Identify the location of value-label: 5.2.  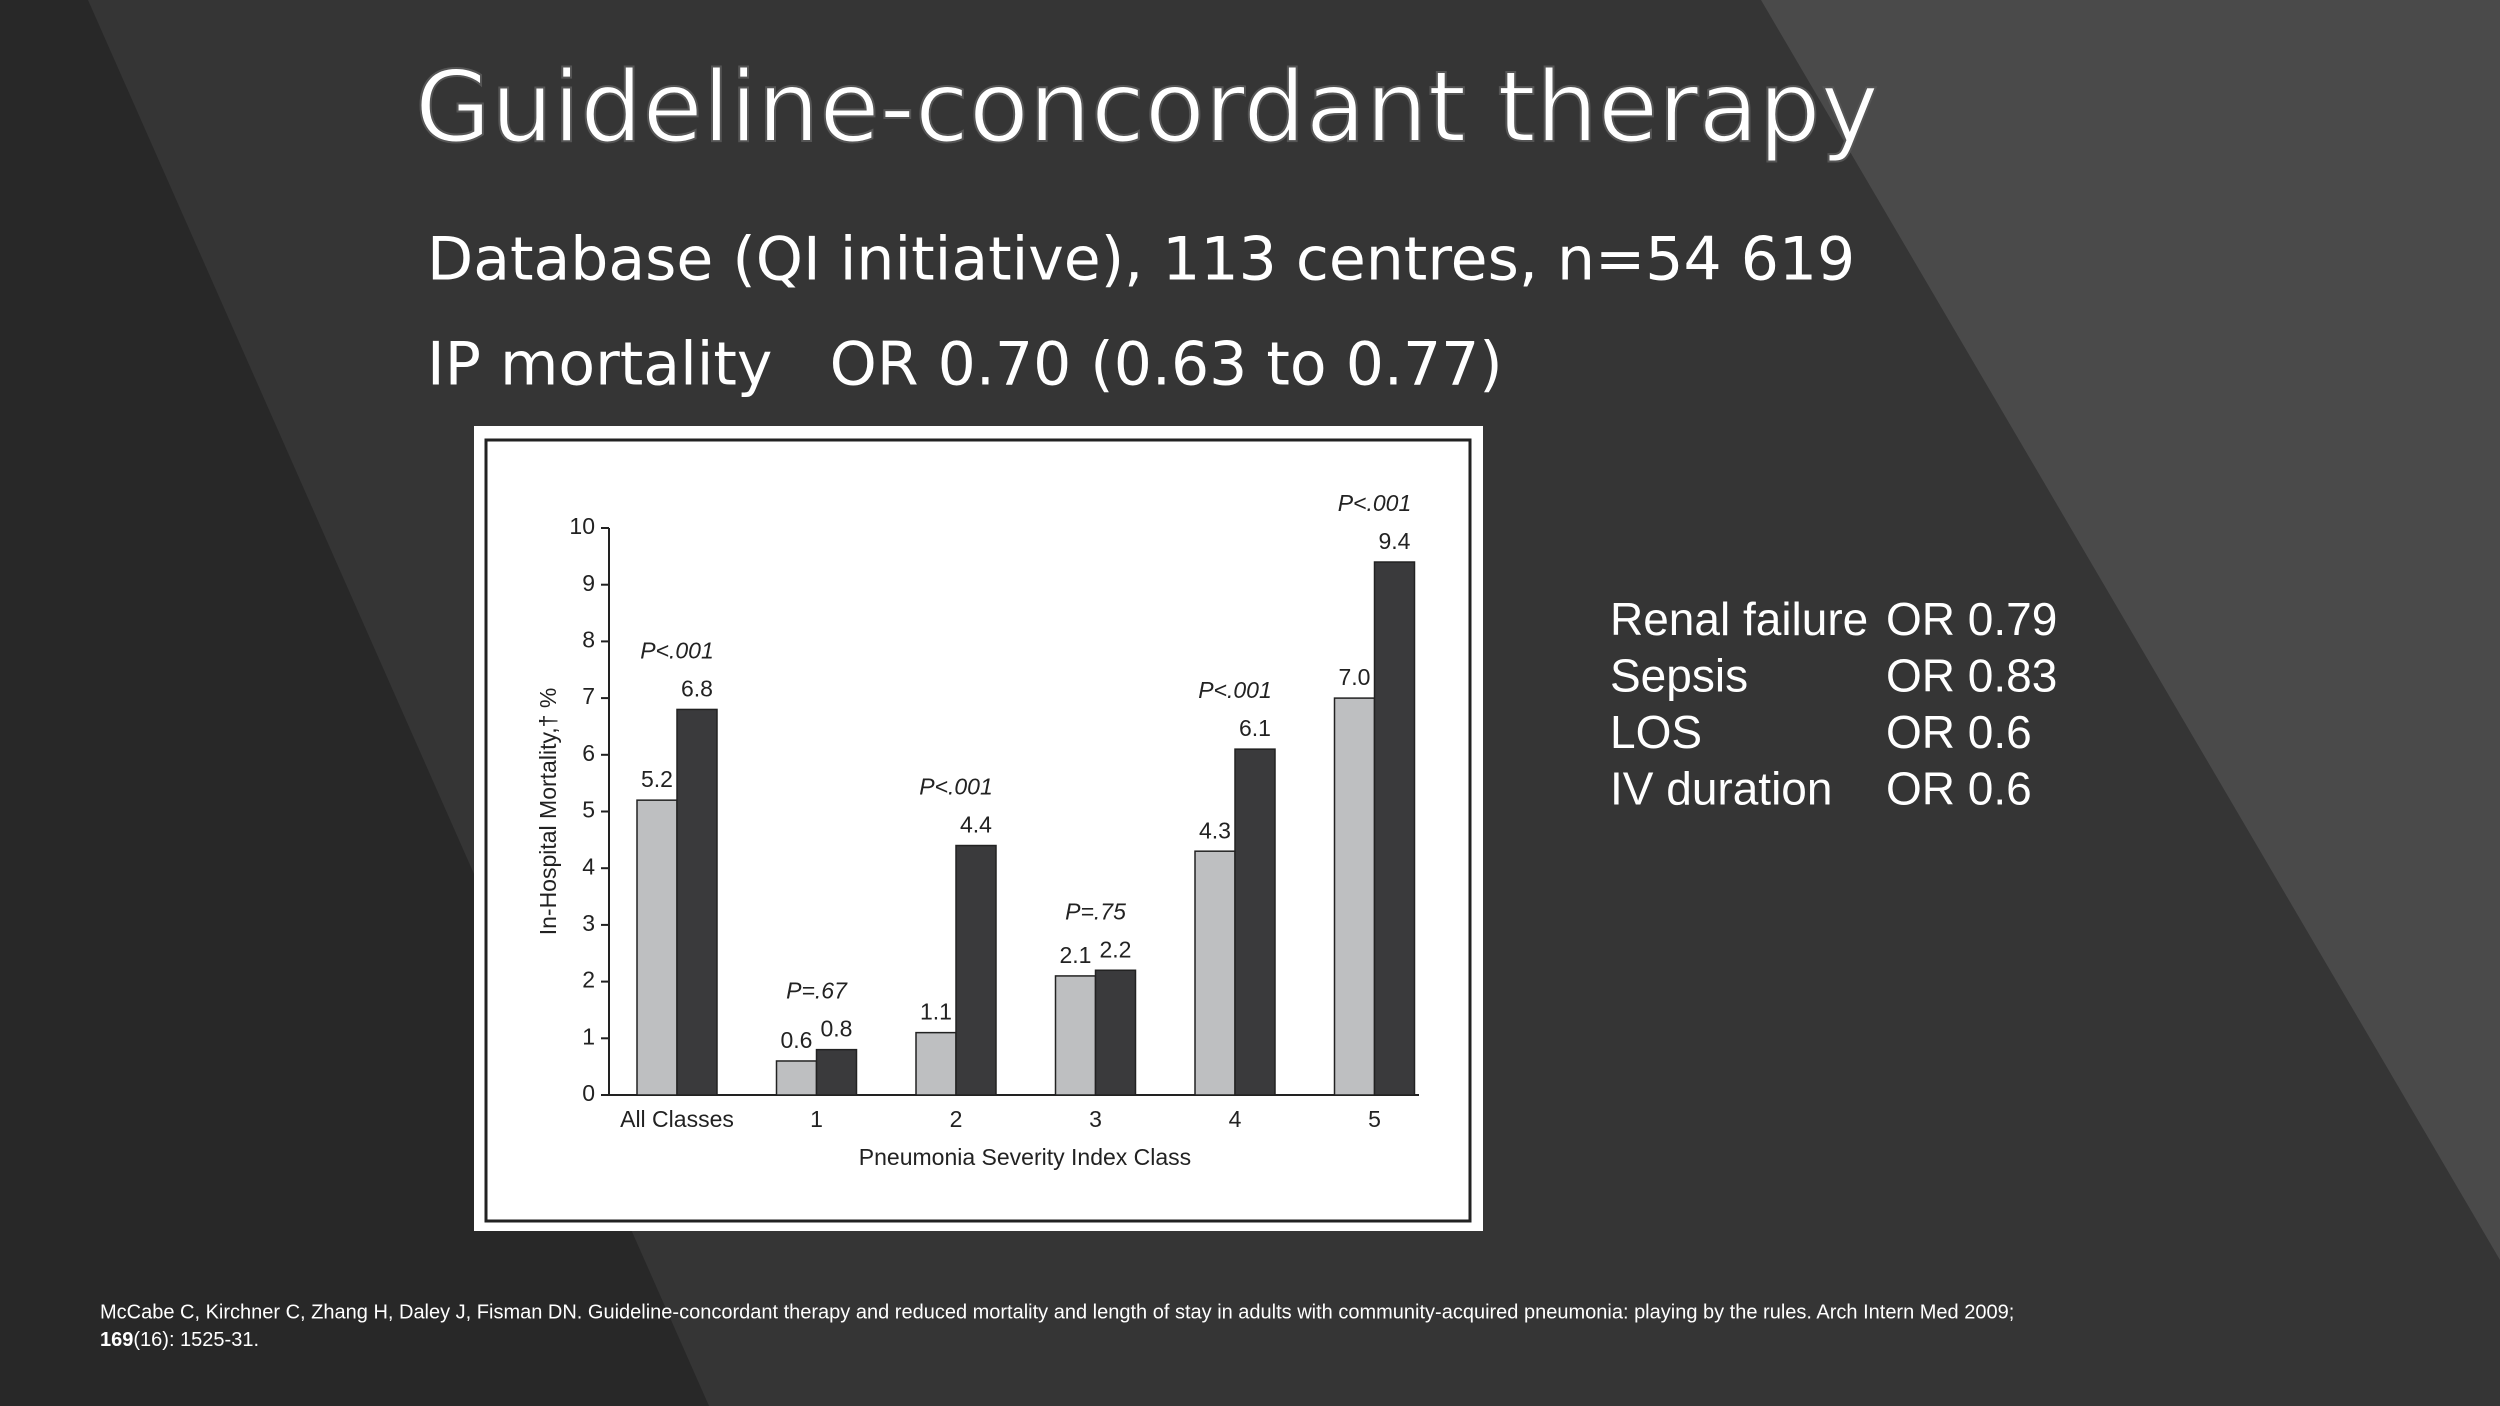
(657, 779).